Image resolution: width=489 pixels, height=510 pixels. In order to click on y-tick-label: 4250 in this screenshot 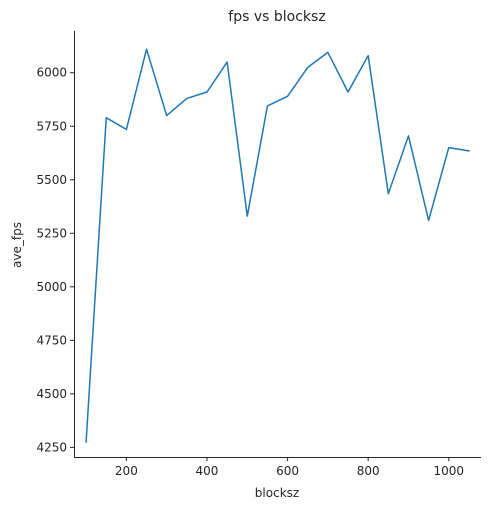, I will do `click(51, 447)`.